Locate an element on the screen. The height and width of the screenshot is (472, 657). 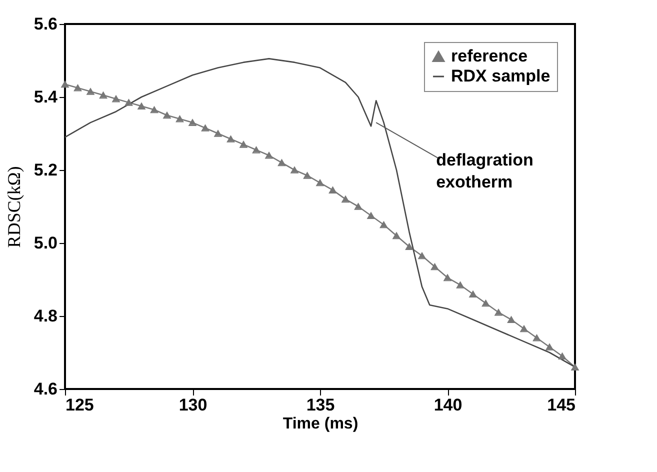
y-tick-label: 5.0 is located at coordinates (46, 243).